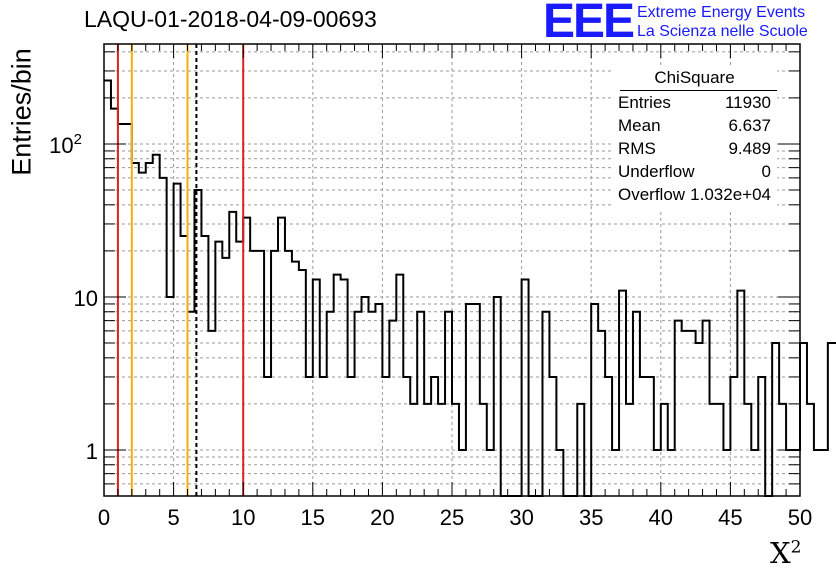 The image size is (836, 572). I want to click on x-axis-label: X2, so click(785, 553).